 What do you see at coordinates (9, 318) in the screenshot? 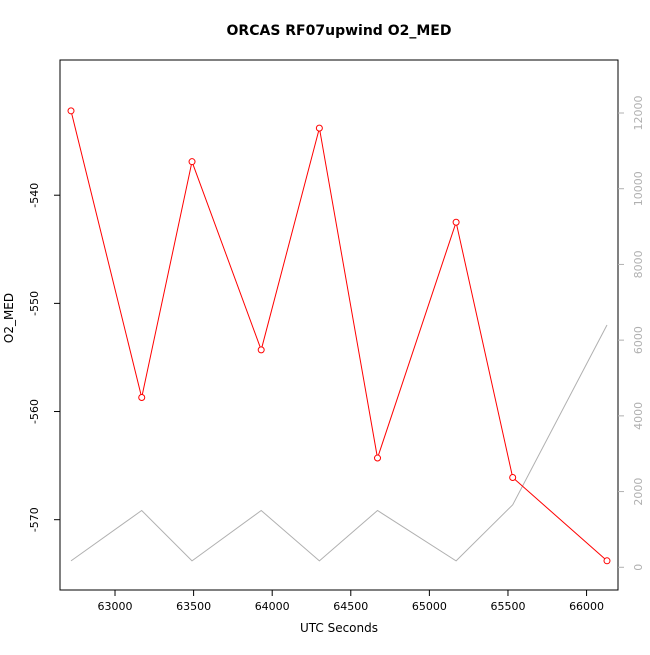
I see `y-axis-label: O2_MED` at bounding box center [9, 318].